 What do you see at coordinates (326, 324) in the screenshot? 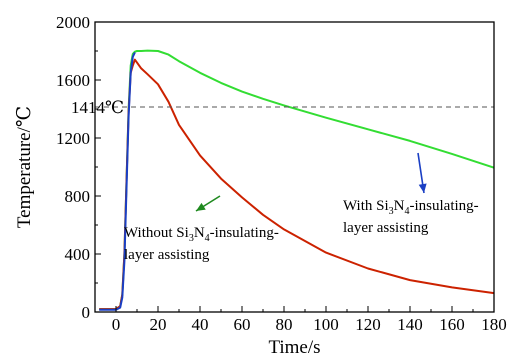
I see `x-tick-label: 100` at bounding box center [326, 324].